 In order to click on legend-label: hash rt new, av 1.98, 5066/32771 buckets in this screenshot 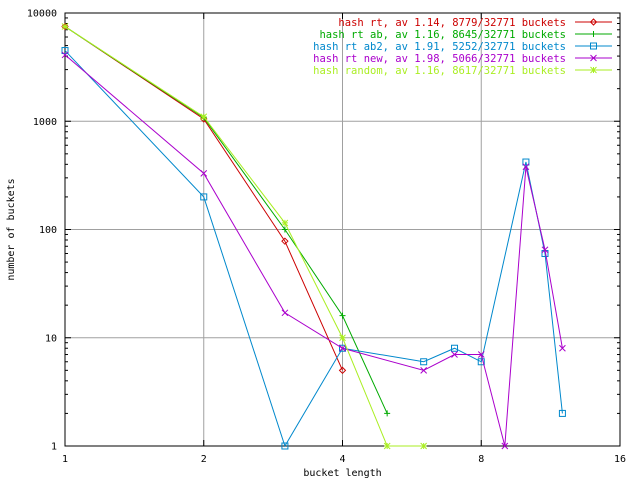, I will do `click(439, 59)`.